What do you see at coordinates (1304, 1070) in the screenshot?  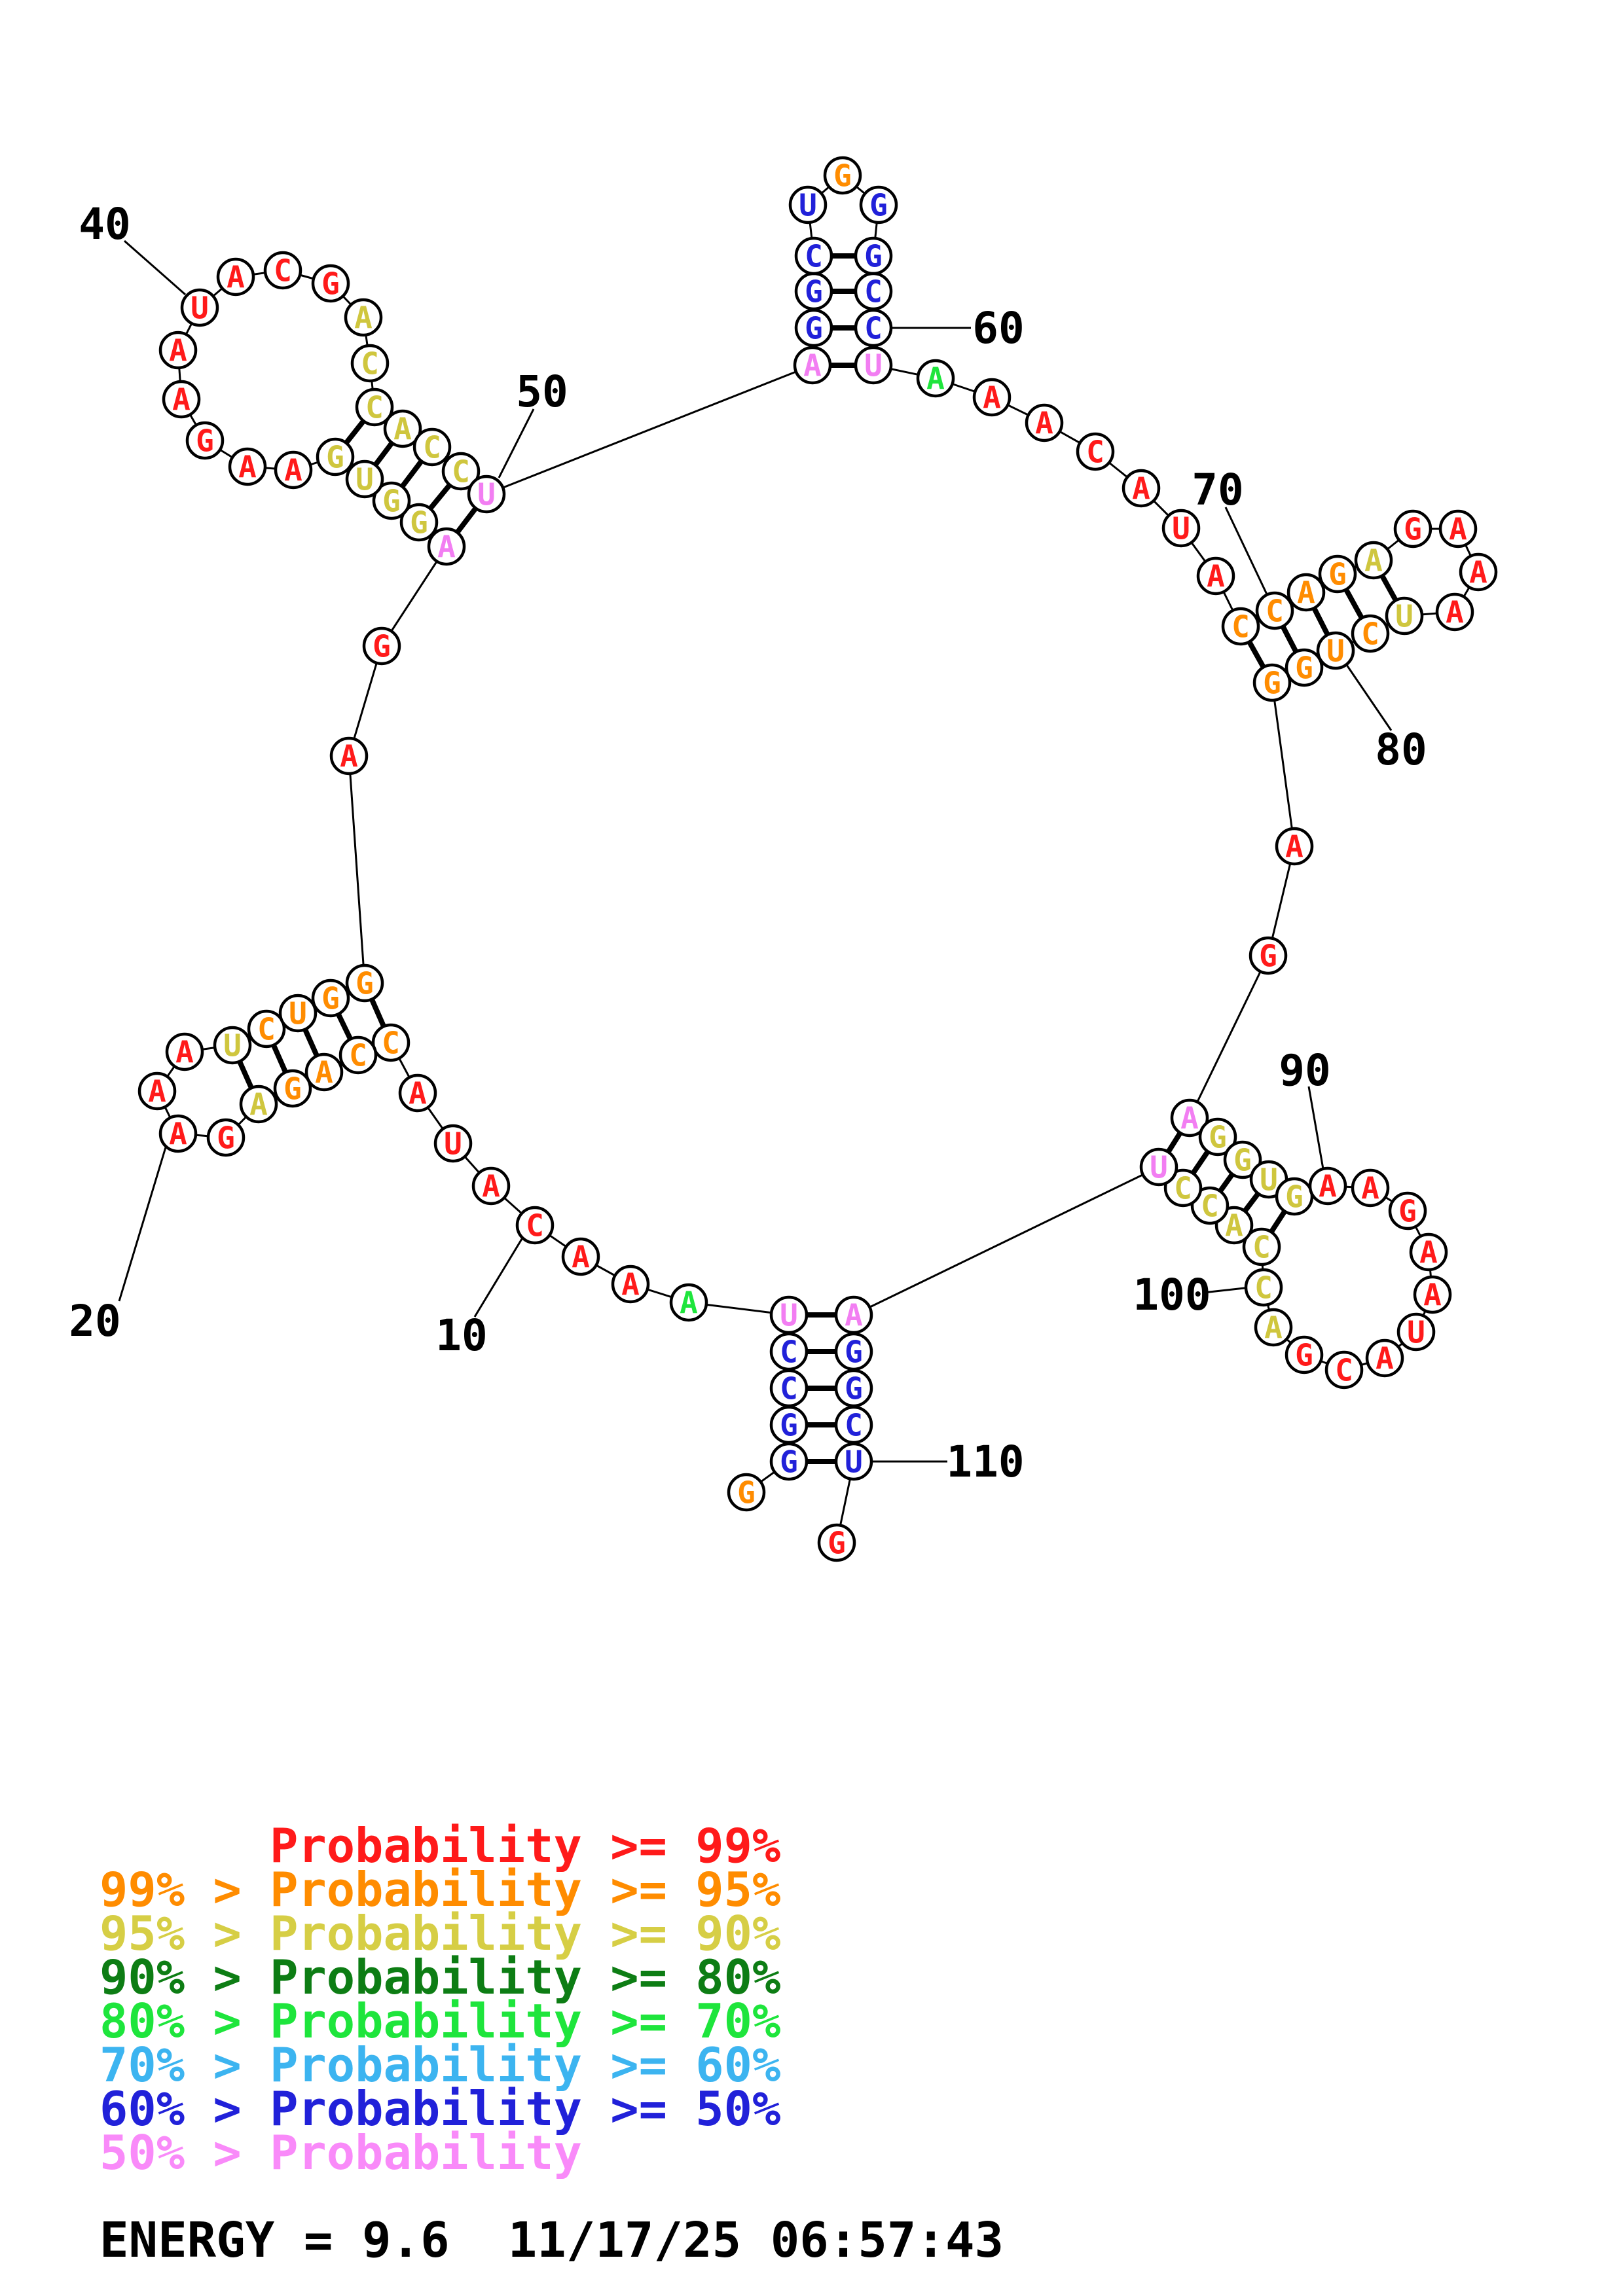 I see `position-label-90: 90` at bounding box center [1304, 1070].